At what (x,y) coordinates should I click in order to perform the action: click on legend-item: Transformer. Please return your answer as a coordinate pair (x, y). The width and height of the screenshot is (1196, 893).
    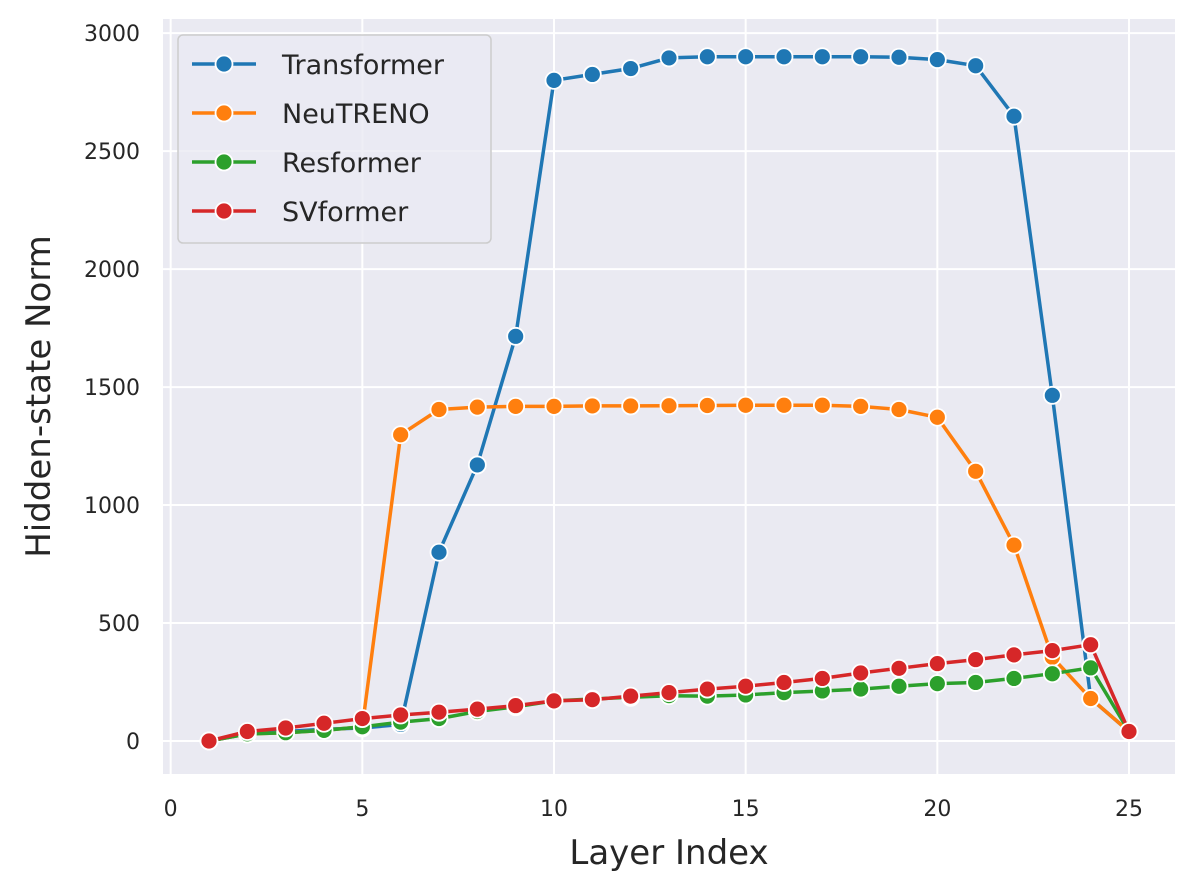
    Looking at the image, I should click on (318, 65).